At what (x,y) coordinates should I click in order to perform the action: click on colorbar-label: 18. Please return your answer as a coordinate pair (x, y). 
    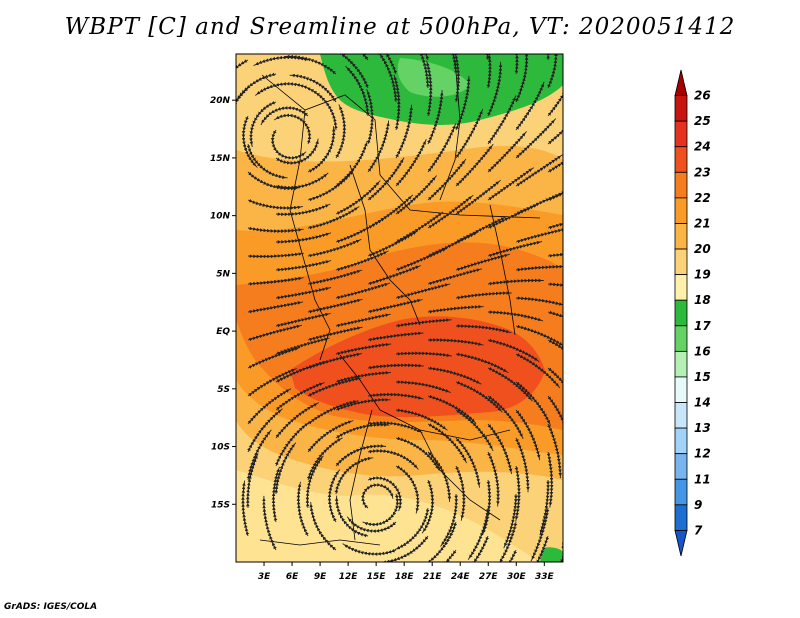
    Looking at the image, I should click on (702, 300).